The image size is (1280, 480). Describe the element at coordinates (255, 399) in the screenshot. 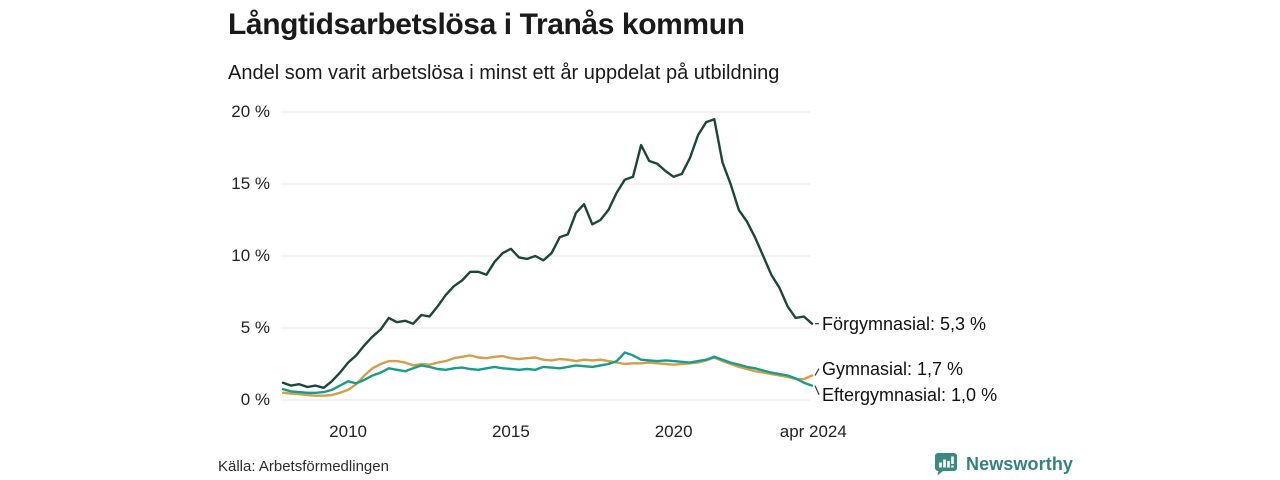

I see `y-axis-tick-0: 0 %` at that location.